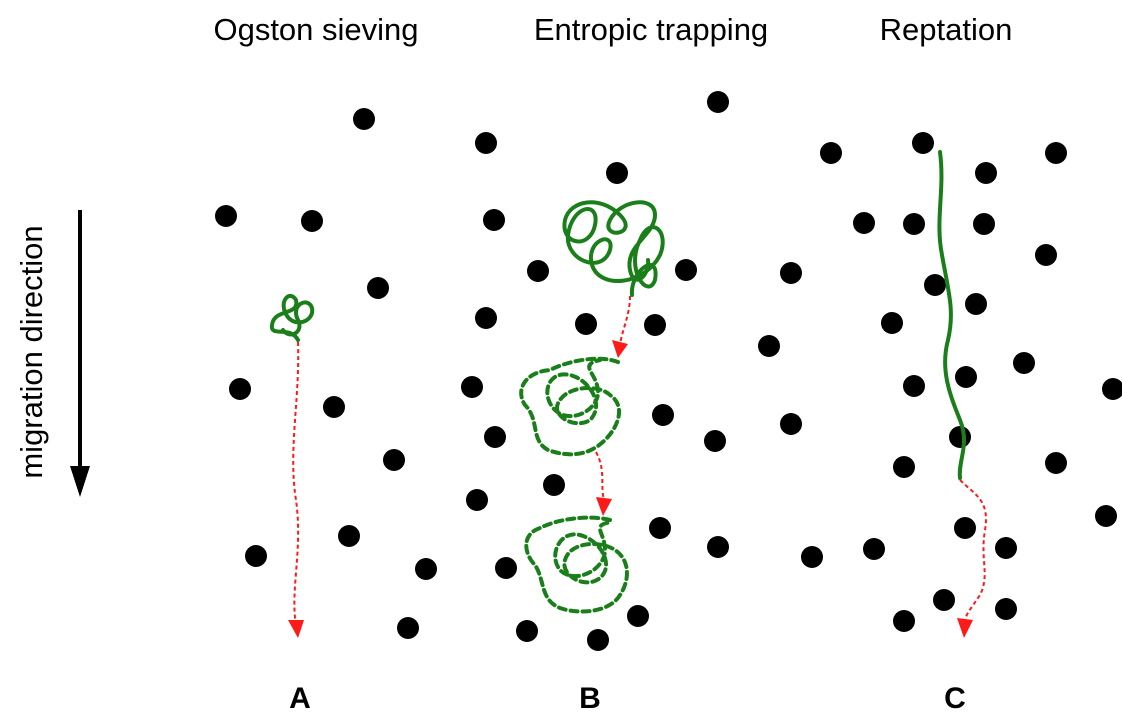 The width and height of the screenshot is (1122, 715). Describe the element at coordinates (300, 698) in the screenshot. I see `panel-label: A` at that location.